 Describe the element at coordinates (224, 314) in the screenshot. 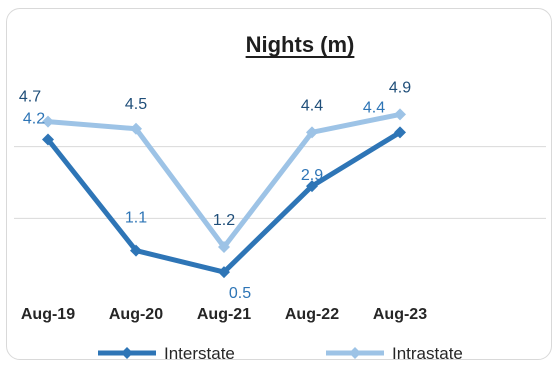

I see `x-tick-label: Aug-21` at that location.